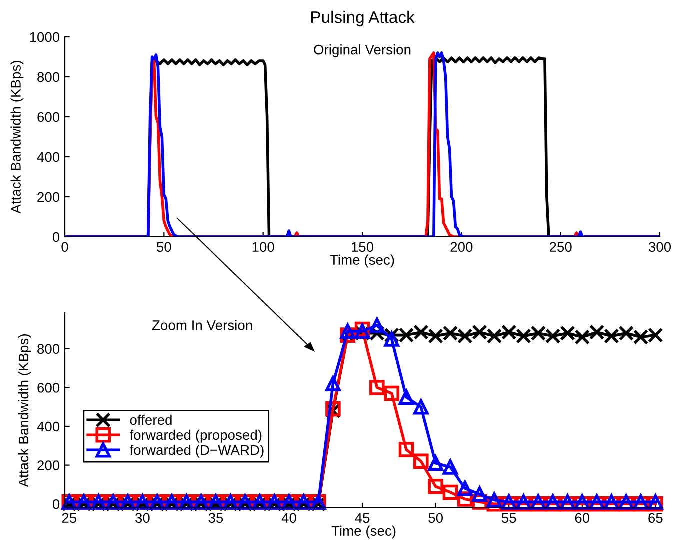 The height and width of the screenshot is (546, 678). I want to click on chart-title: Pulsing Attack, so click(363, 19).